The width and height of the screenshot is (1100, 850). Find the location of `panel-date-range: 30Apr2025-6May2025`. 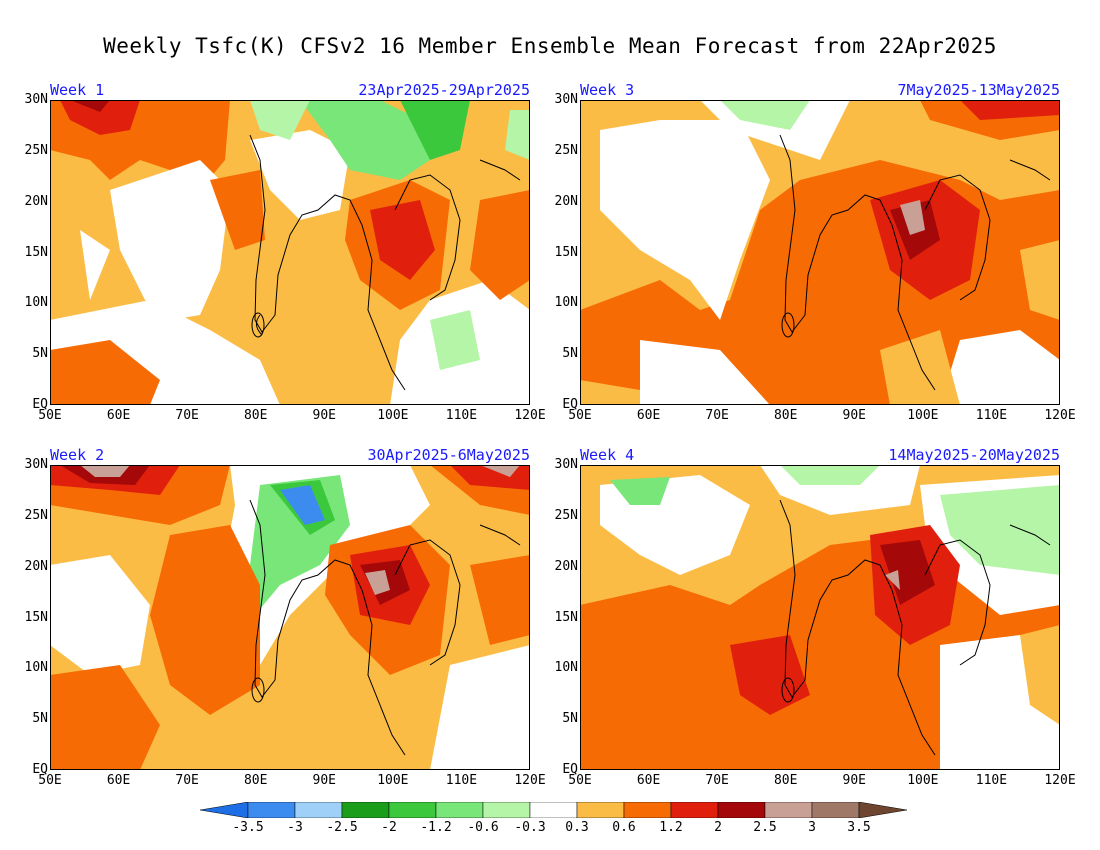

panel-date-range: 30Apr2025-6May2025 is located at coordinates (448, 455).